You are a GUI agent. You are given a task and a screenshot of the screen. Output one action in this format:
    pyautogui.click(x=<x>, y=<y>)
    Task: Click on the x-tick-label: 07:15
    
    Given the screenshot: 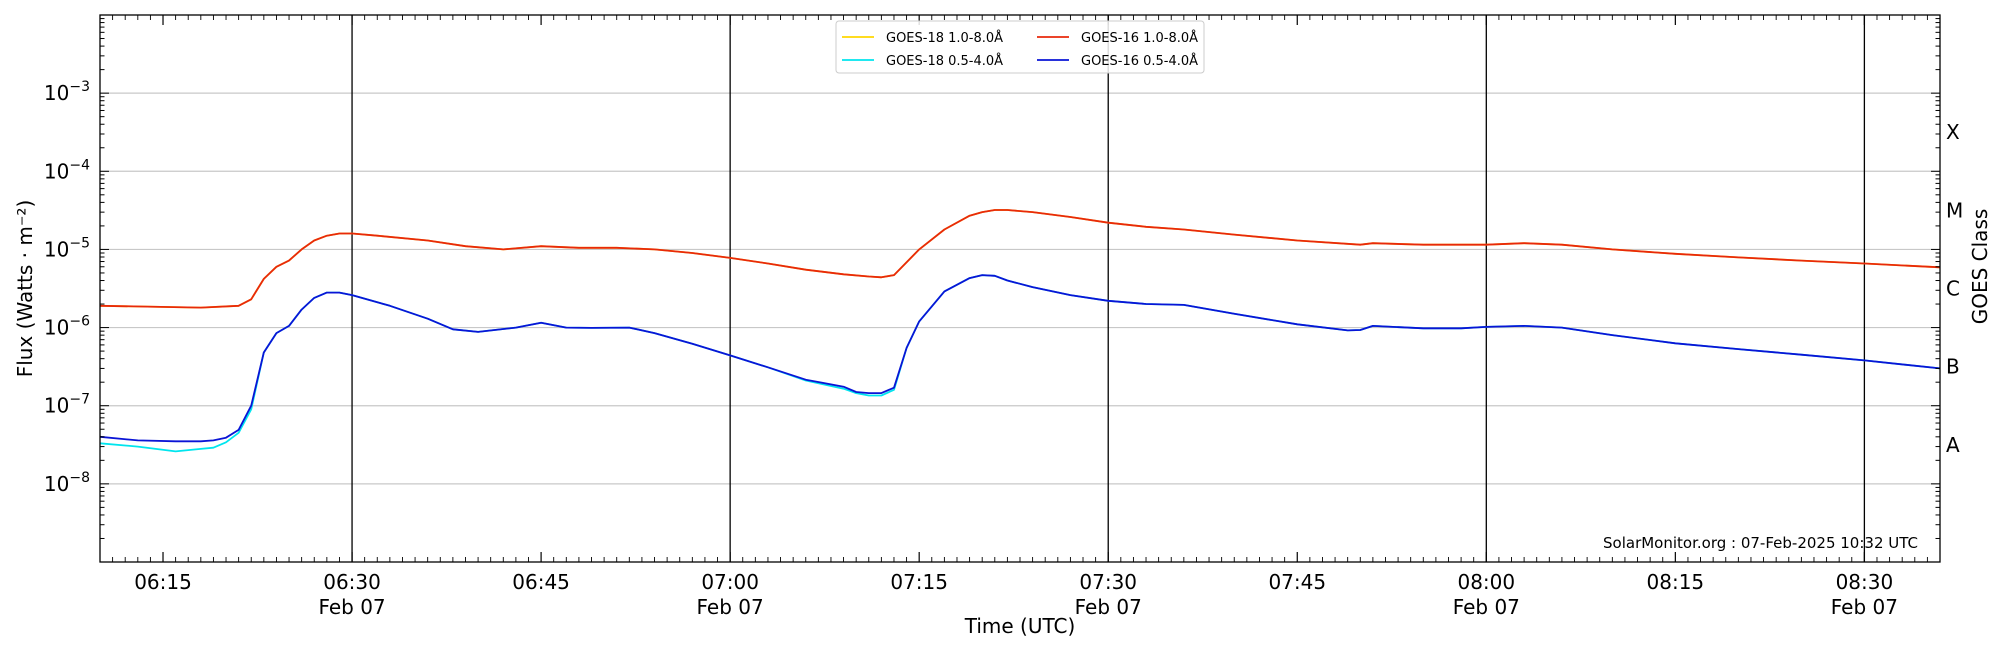 What is the action you would take?
    pyautogui.click(x=919, y=582)
    